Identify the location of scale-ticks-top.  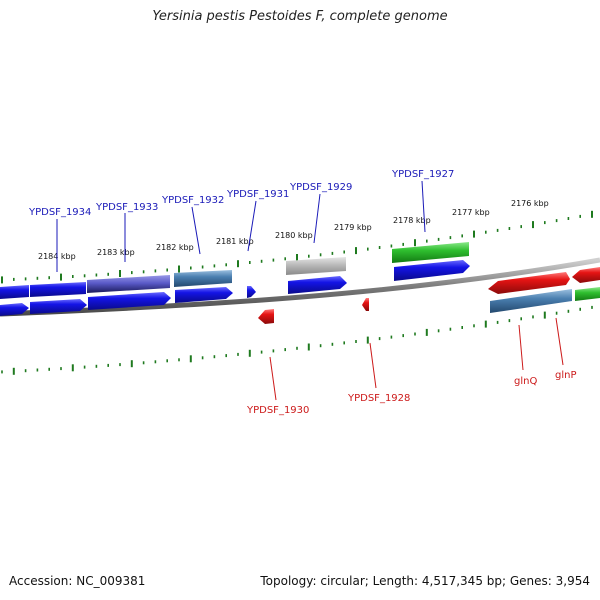
(297, 247).